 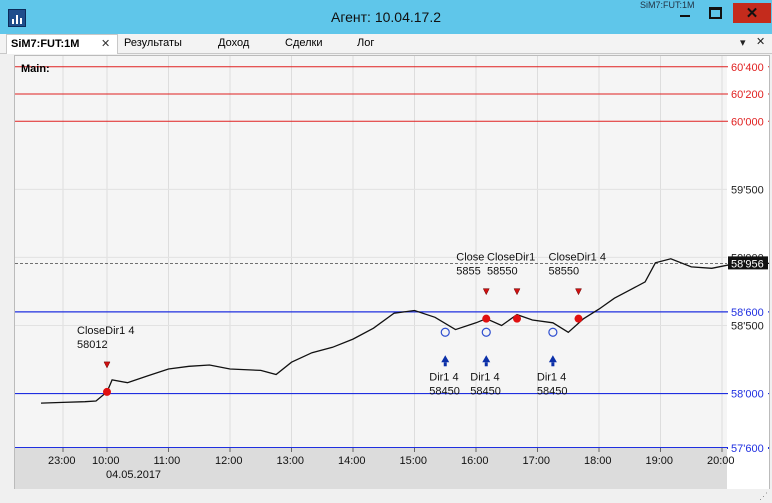 What do you see at coordinates (470, 258) in the screenshot?
I see `close-annotation-label: Close` at bounding box center [470, 258].